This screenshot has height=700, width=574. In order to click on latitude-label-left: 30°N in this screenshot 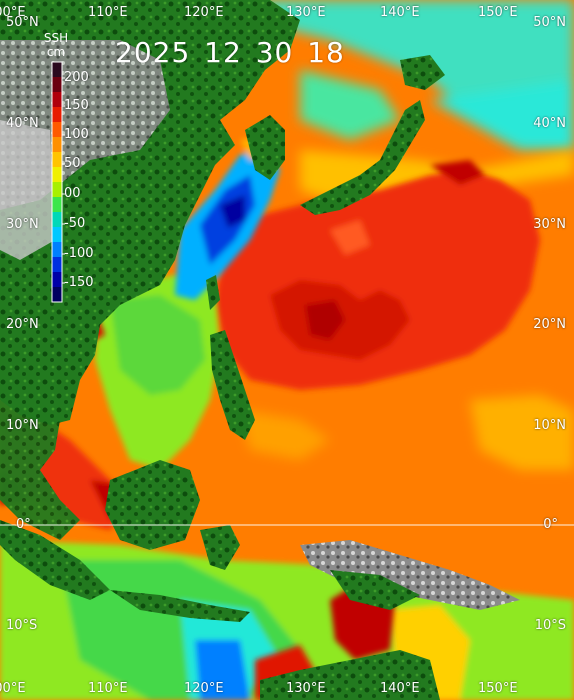, I will do `click(22, 224)`.